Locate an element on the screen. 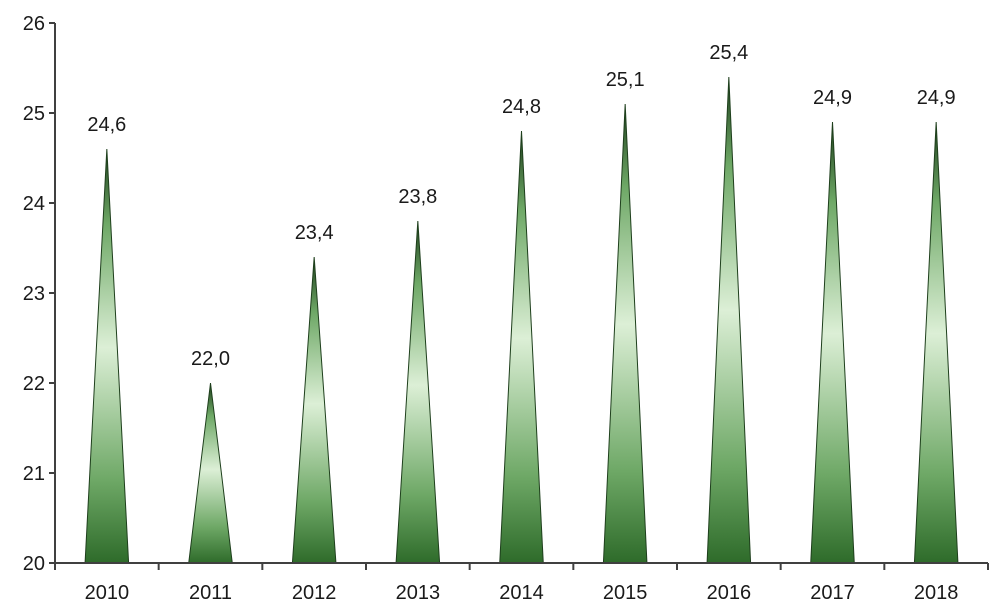  x-tick-label: 2012 is located at coordinates (314, 593).